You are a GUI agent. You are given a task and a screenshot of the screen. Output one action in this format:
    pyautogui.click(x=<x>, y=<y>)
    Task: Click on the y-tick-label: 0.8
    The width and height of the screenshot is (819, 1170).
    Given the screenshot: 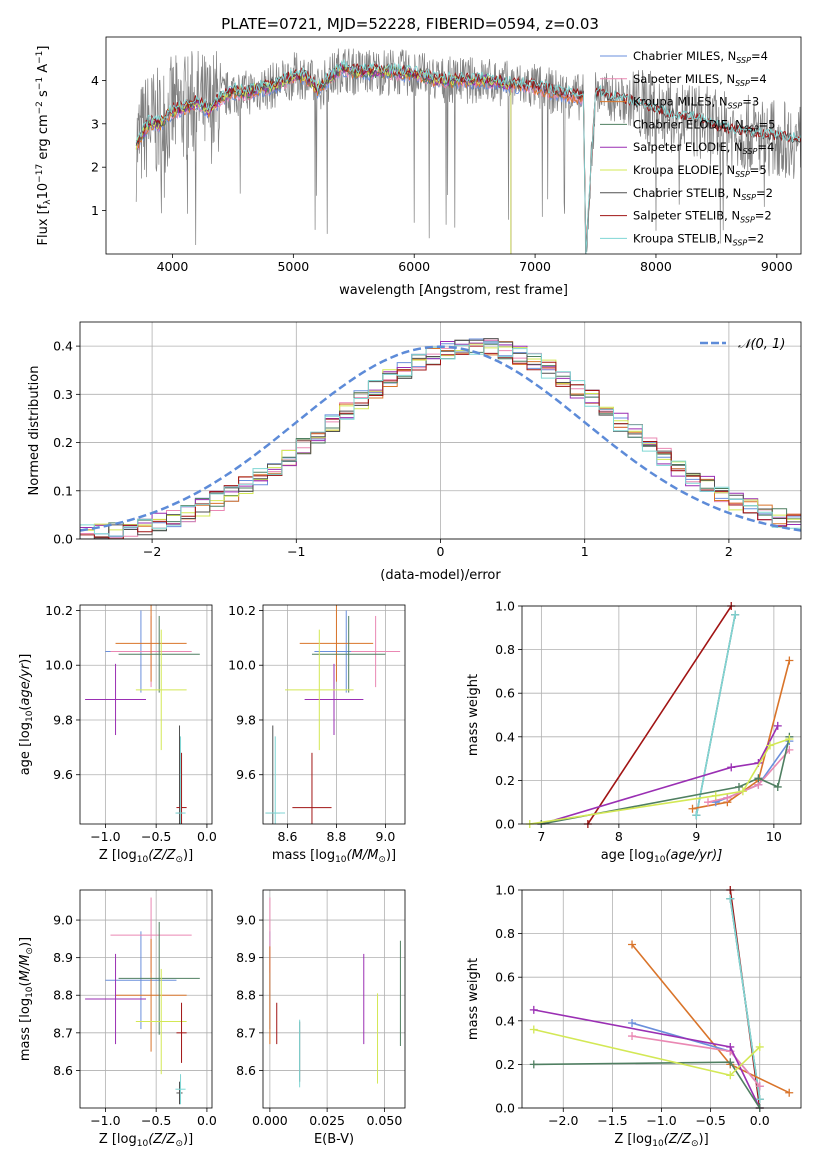 What is the action you would take?
    pyautogui.click(x=505, y=933)
    